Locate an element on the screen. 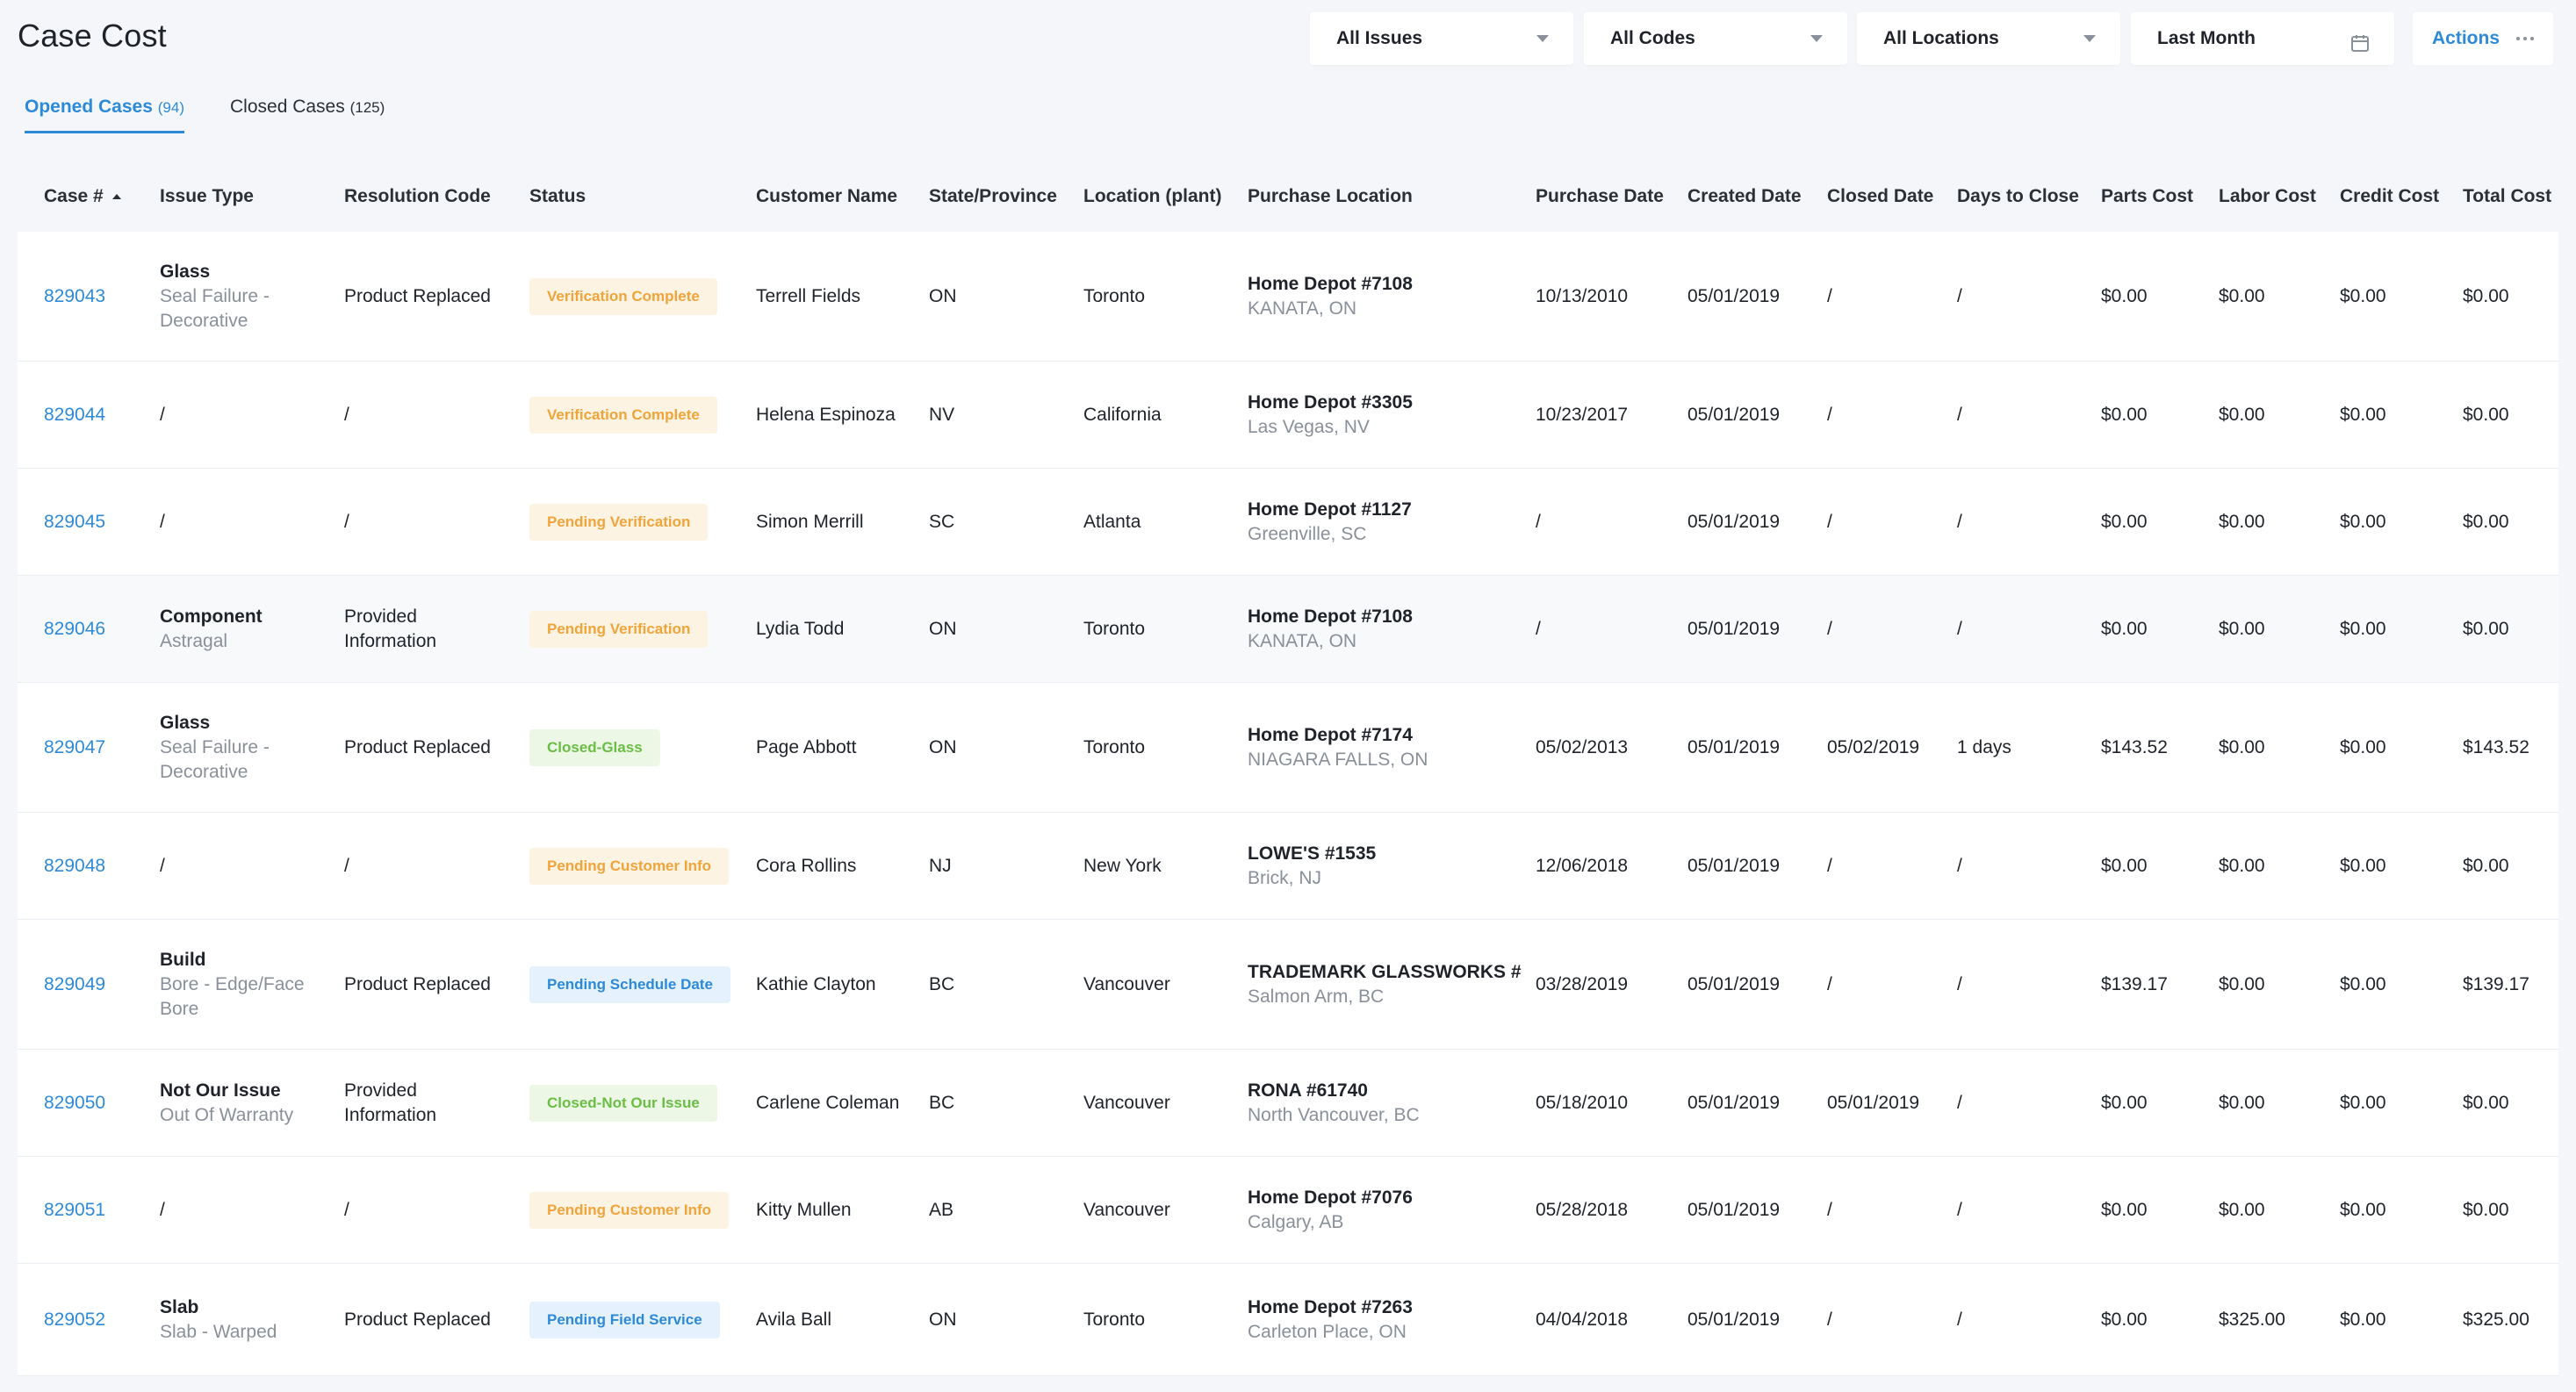 Image resolution: width=2576 pixels, height=1392 pixels. case-link: 829049 is located at coordinates (75, 983).